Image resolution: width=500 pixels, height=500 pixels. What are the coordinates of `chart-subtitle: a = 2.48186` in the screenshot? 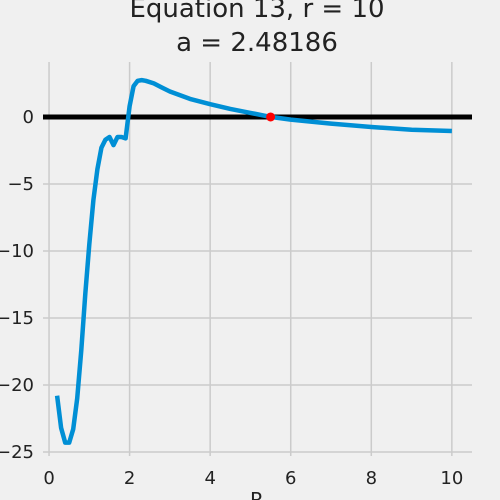 It's located at (257, 43).